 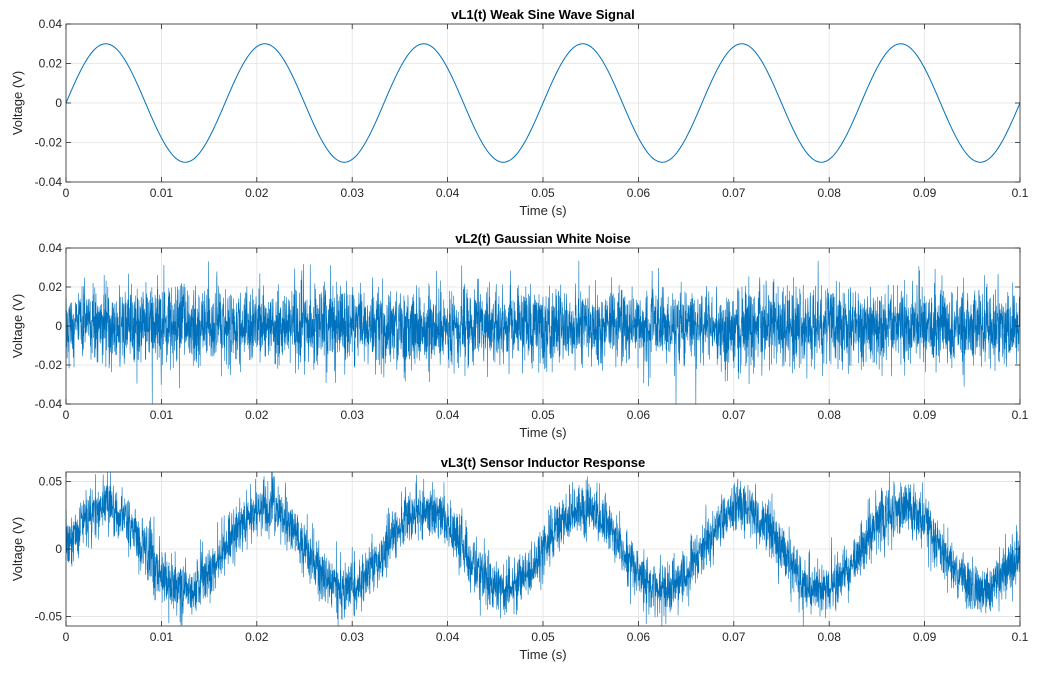 What do you see at coordinates (51, 481) in the screenshot?
I see `y-tick-label: 0.05` at bounding box center [51, 481].